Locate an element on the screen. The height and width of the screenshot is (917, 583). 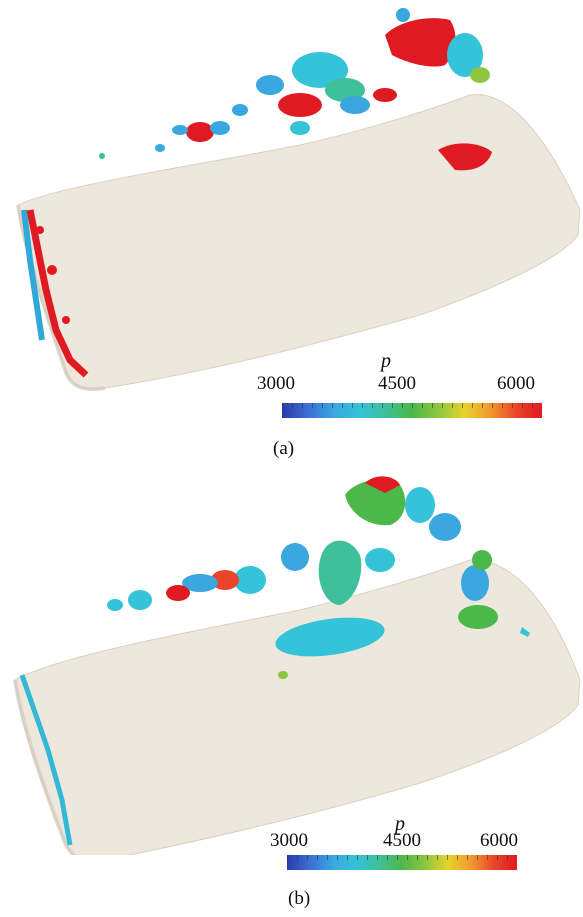
vortex-blobs is located at coordinates (295, 89).